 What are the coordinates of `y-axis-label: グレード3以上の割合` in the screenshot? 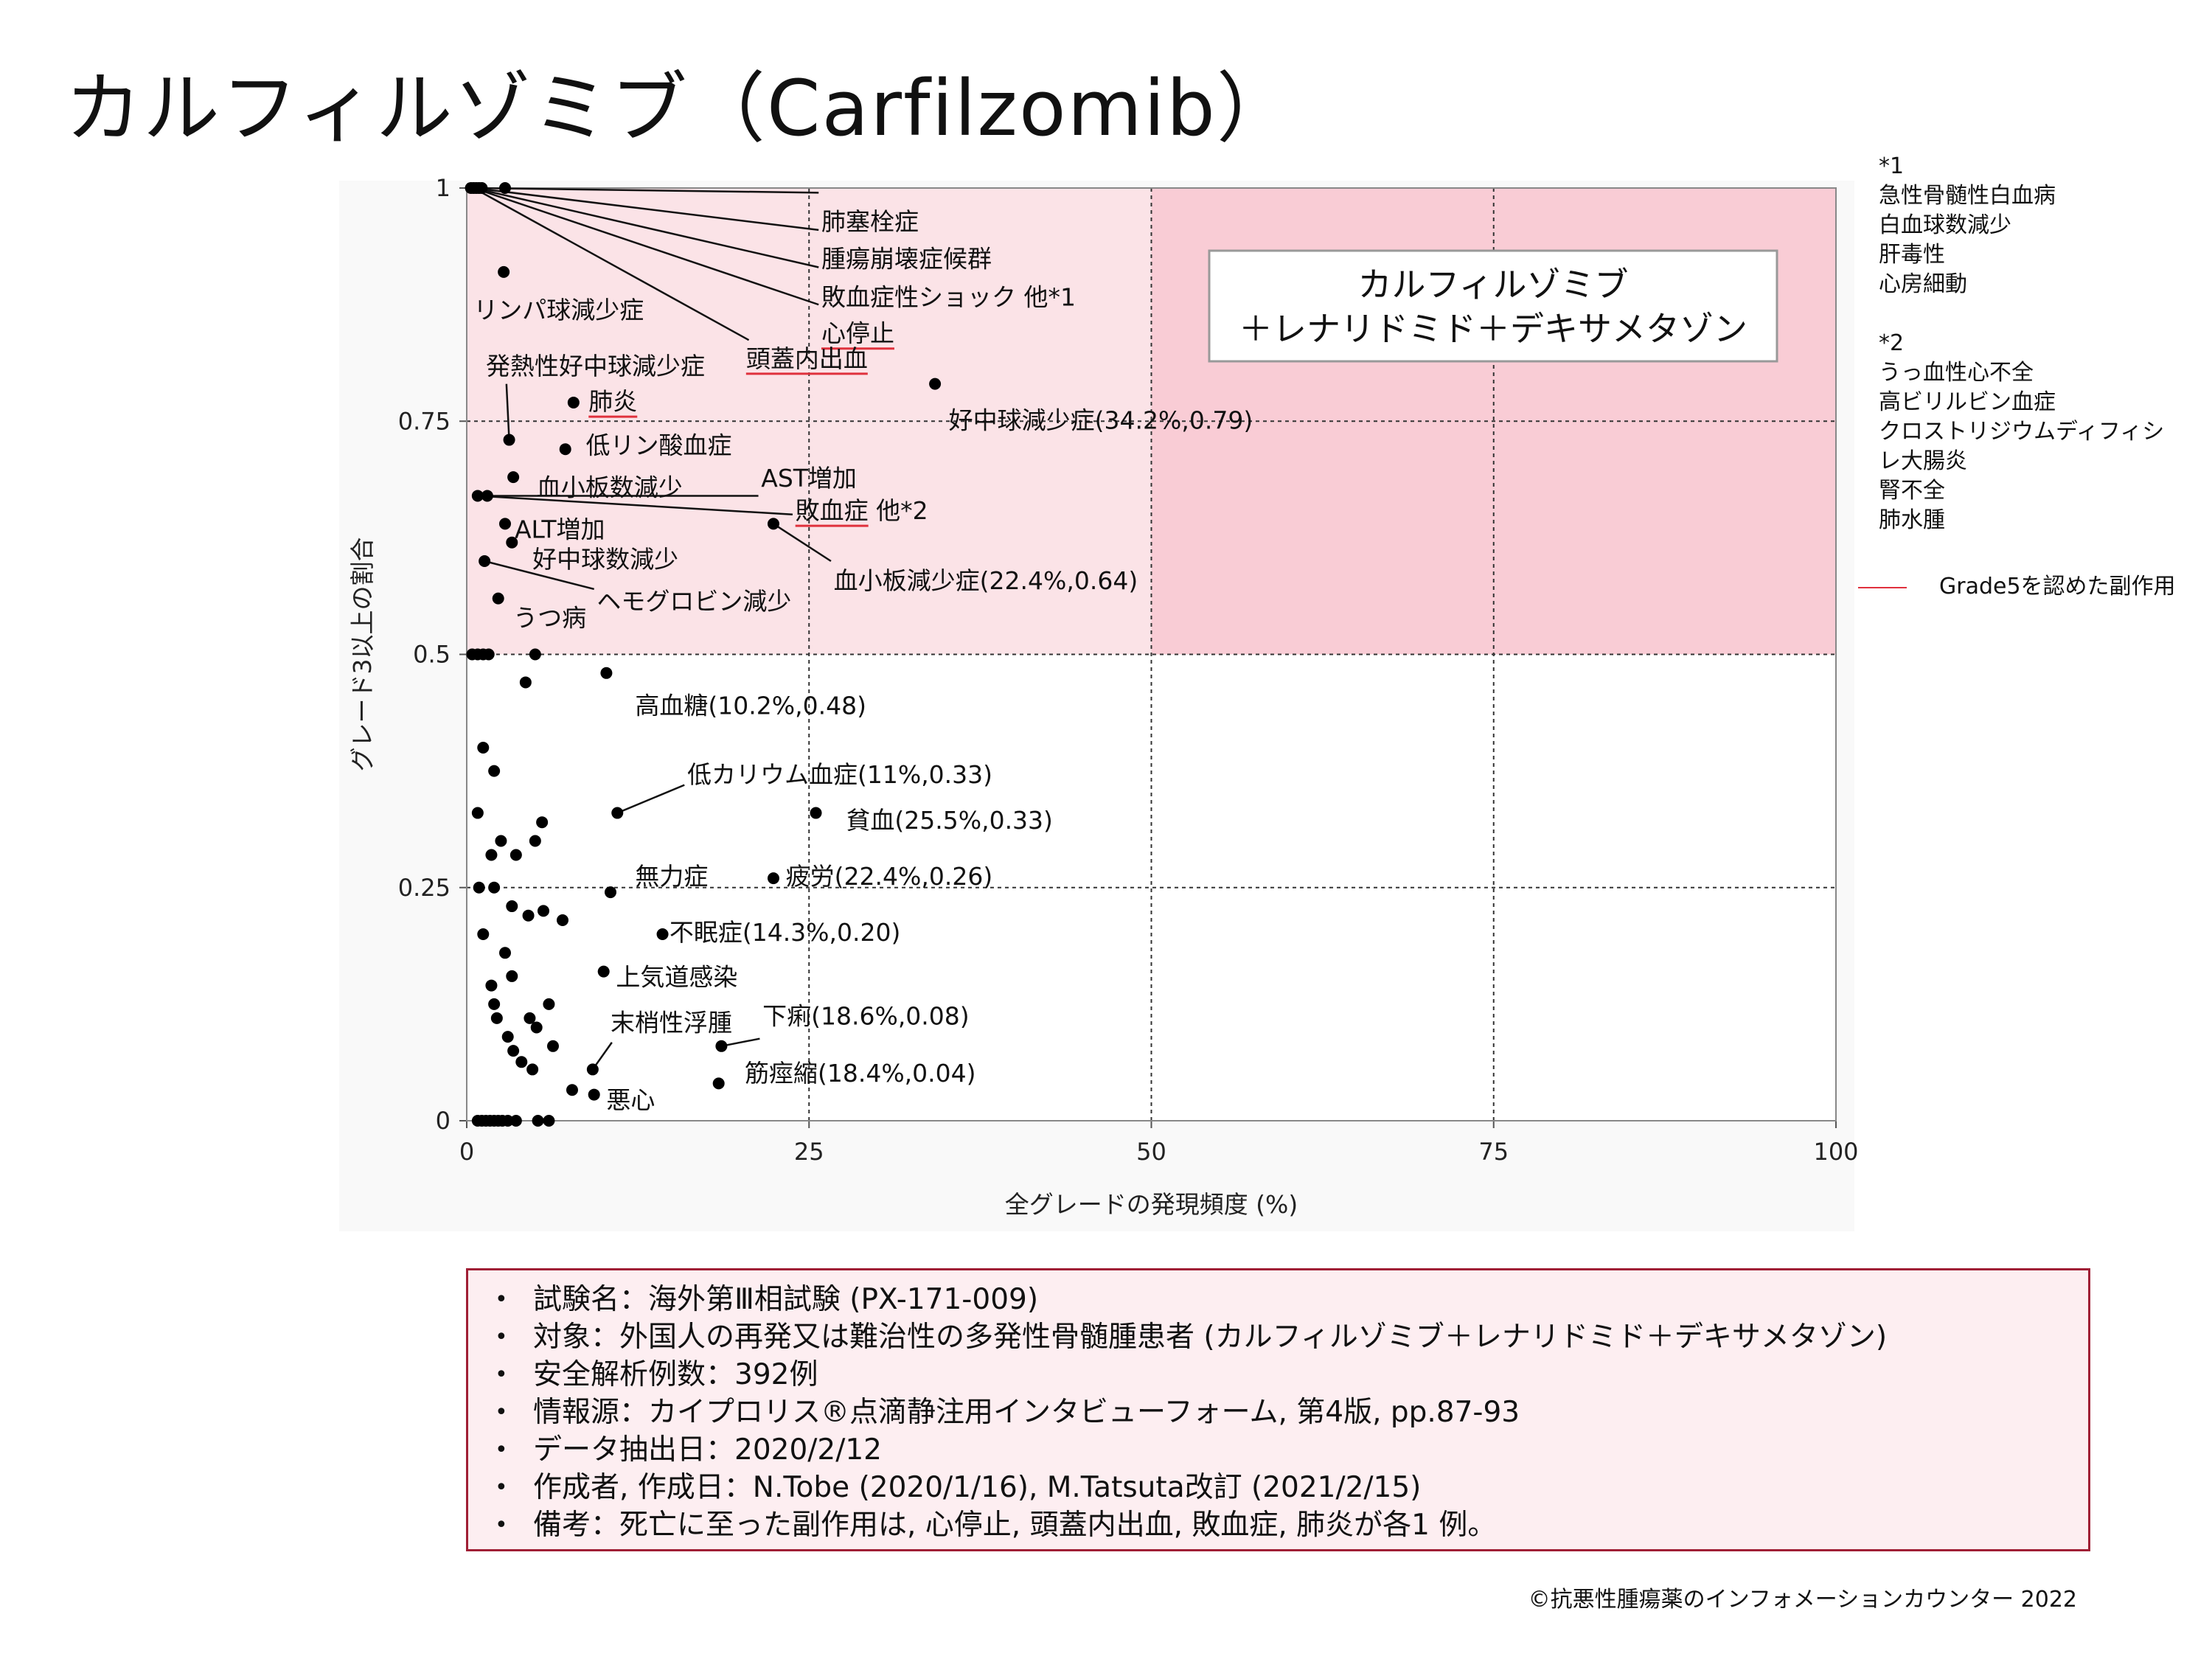 It's located at (362, 655).